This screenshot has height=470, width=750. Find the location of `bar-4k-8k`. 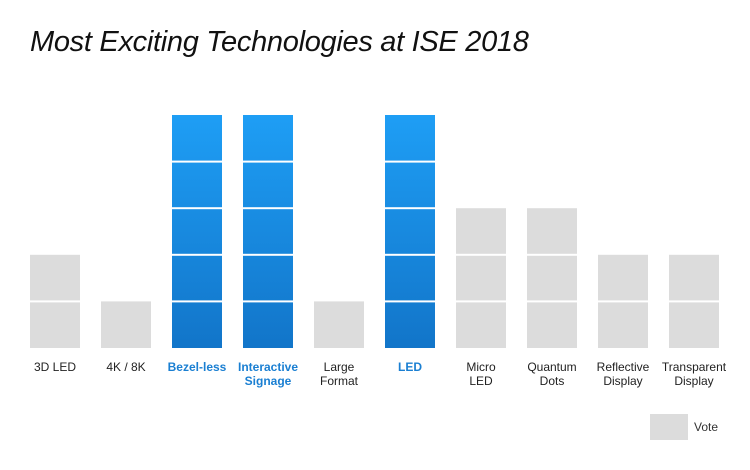

bar-4k-8k is located at coordinates (126, 324).